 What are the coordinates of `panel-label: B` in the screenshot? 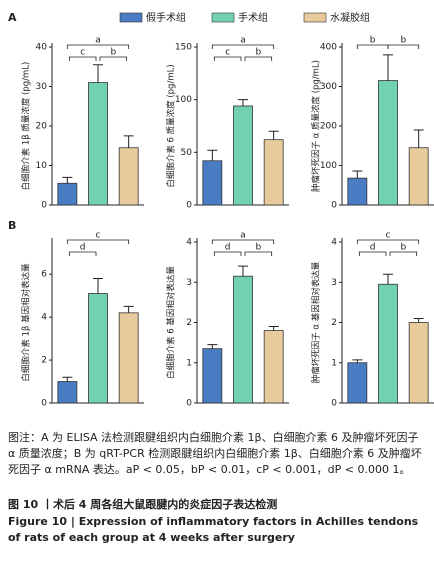 It's located at (12, 225).